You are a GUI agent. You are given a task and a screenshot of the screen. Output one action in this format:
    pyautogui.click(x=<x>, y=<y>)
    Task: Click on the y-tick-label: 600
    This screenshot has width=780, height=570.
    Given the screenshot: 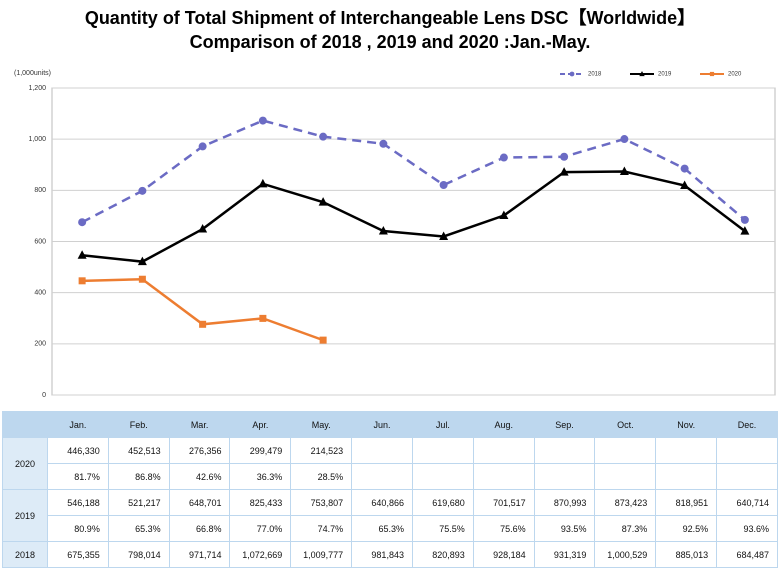 What is the action you would take?
    pyautogui.click(x=40, y=241)
    